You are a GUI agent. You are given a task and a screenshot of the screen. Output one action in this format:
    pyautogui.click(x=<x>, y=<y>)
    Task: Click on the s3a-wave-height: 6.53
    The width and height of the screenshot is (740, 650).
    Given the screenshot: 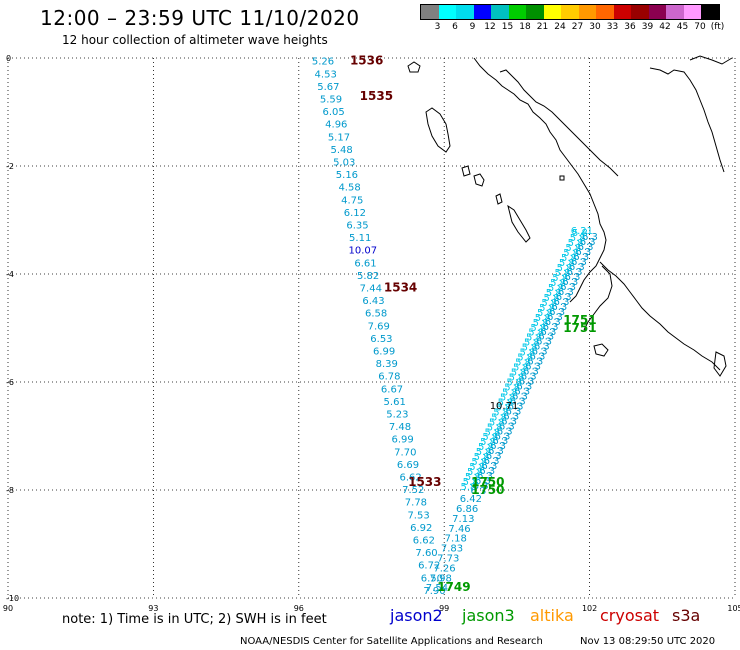 What is the action you would take?
    pyautogui.click(x=381, y=339)
    